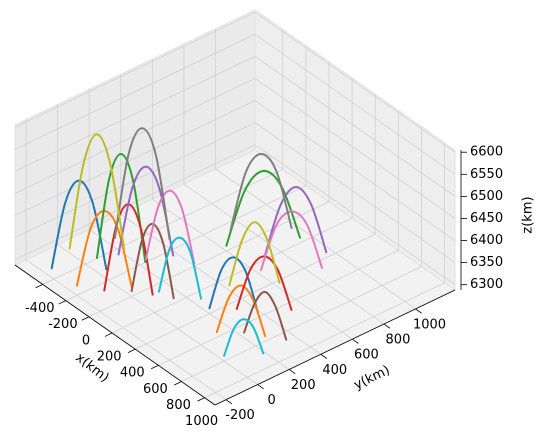 Image resolution: width=550 pixels, height=442 pixels. Describe the element at coordinates (240, 415) in the screenshot. I see `y-tick-label: -200` at that location.